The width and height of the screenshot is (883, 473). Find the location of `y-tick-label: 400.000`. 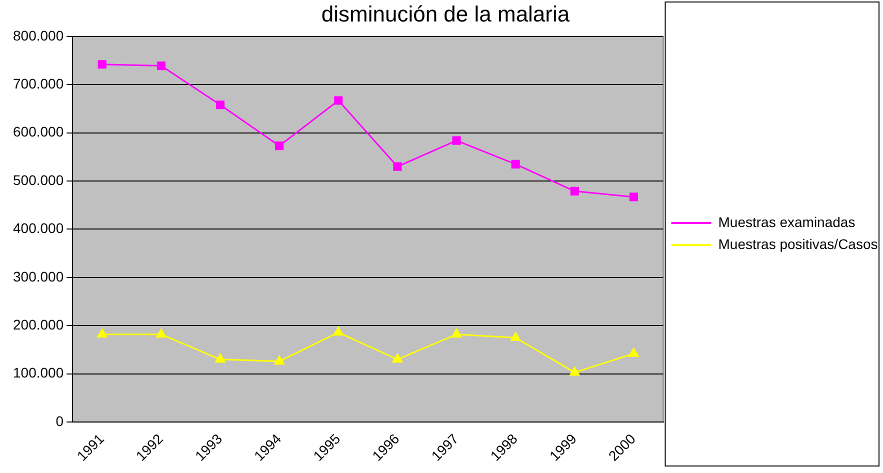

y-tick-label: 400.000 is located at coordinates (38, 228).